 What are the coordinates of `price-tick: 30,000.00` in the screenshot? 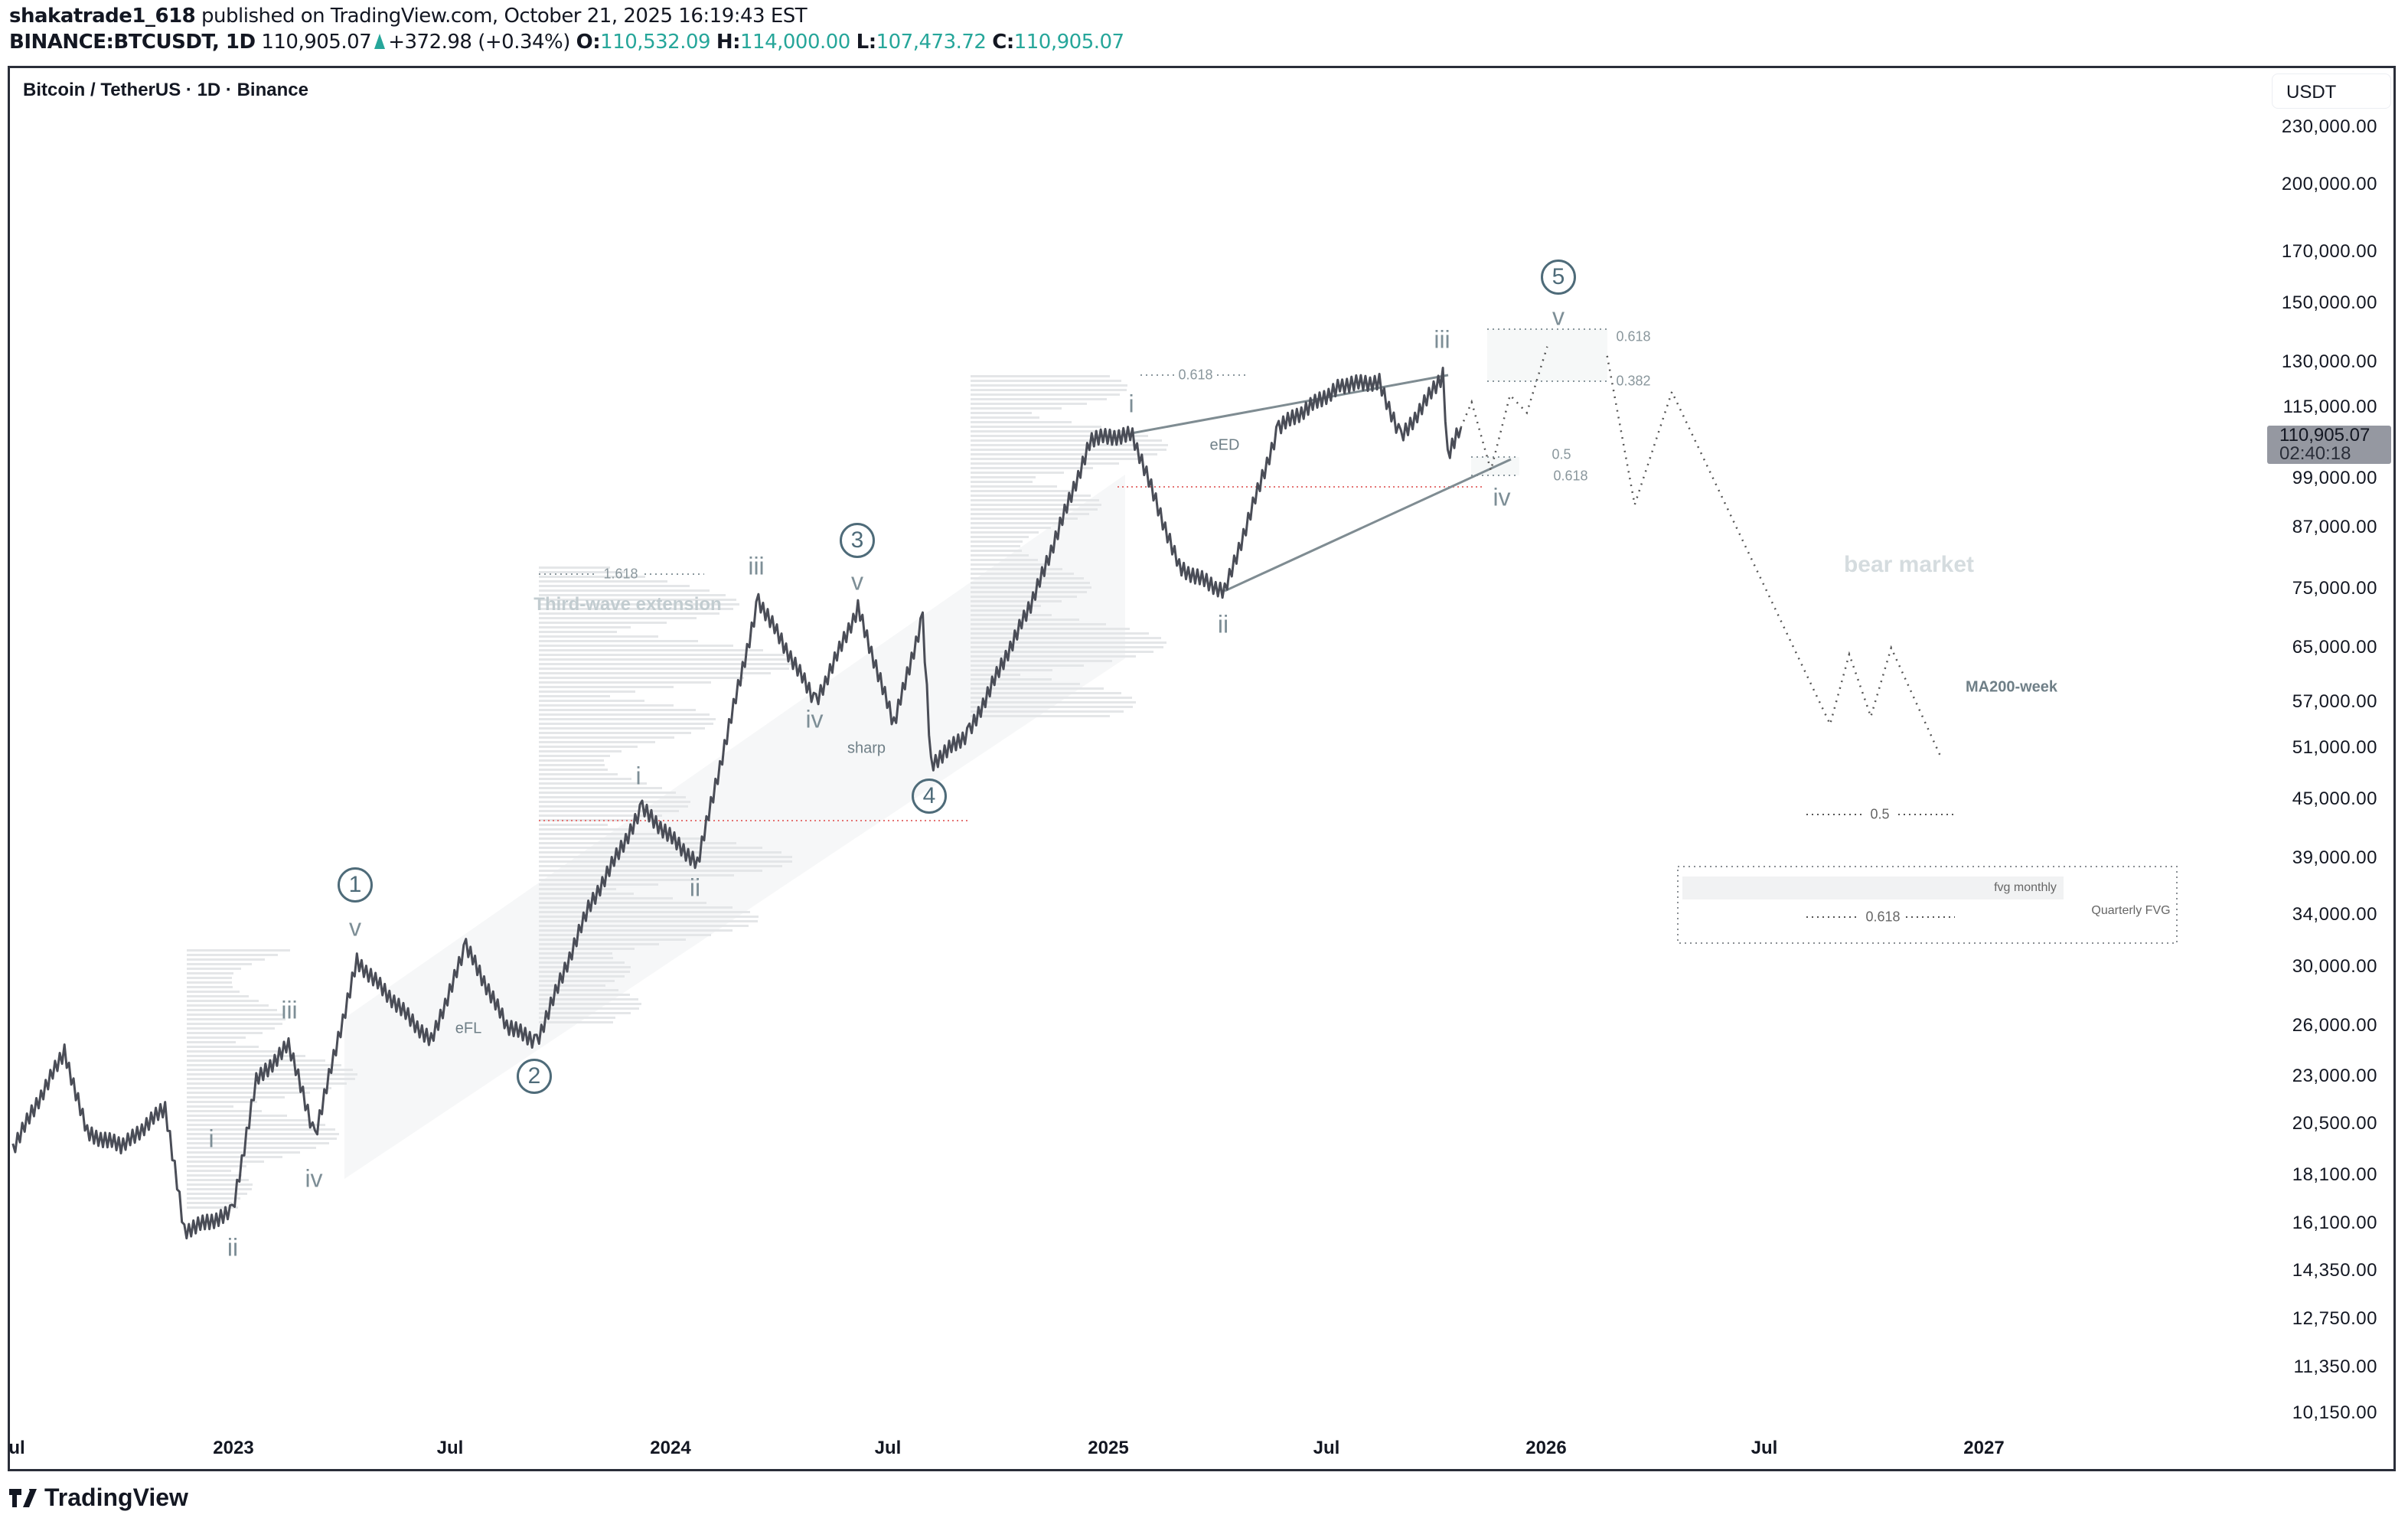 It's located at (2334, 966).